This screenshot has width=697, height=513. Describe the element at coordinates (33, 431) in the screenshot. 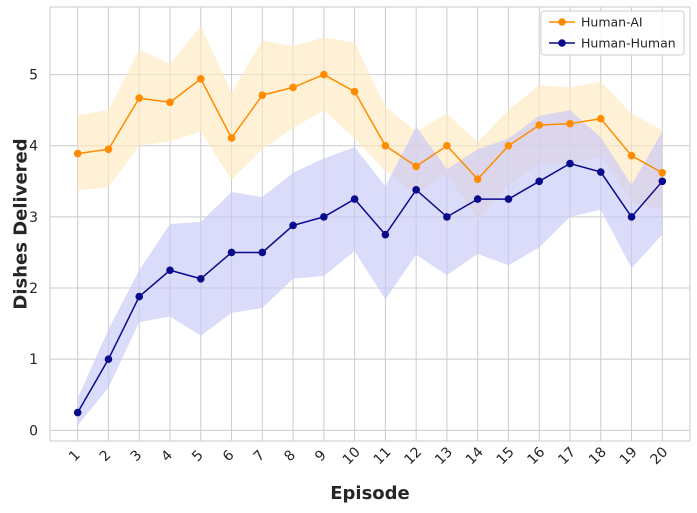

I see `y-tick-label: 0` at that location.